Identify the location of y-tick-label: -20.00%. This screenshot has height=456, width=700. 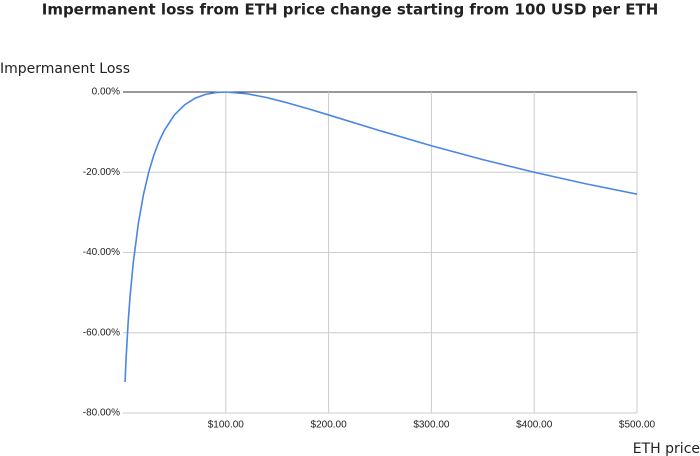
(101, 172).